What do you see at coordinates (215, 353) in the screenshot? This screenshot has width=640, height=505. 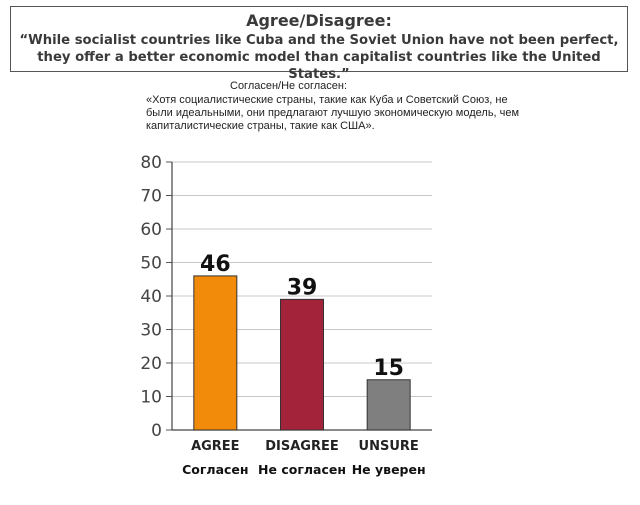 I see `bar-agree` at bounding box center [215, 353].